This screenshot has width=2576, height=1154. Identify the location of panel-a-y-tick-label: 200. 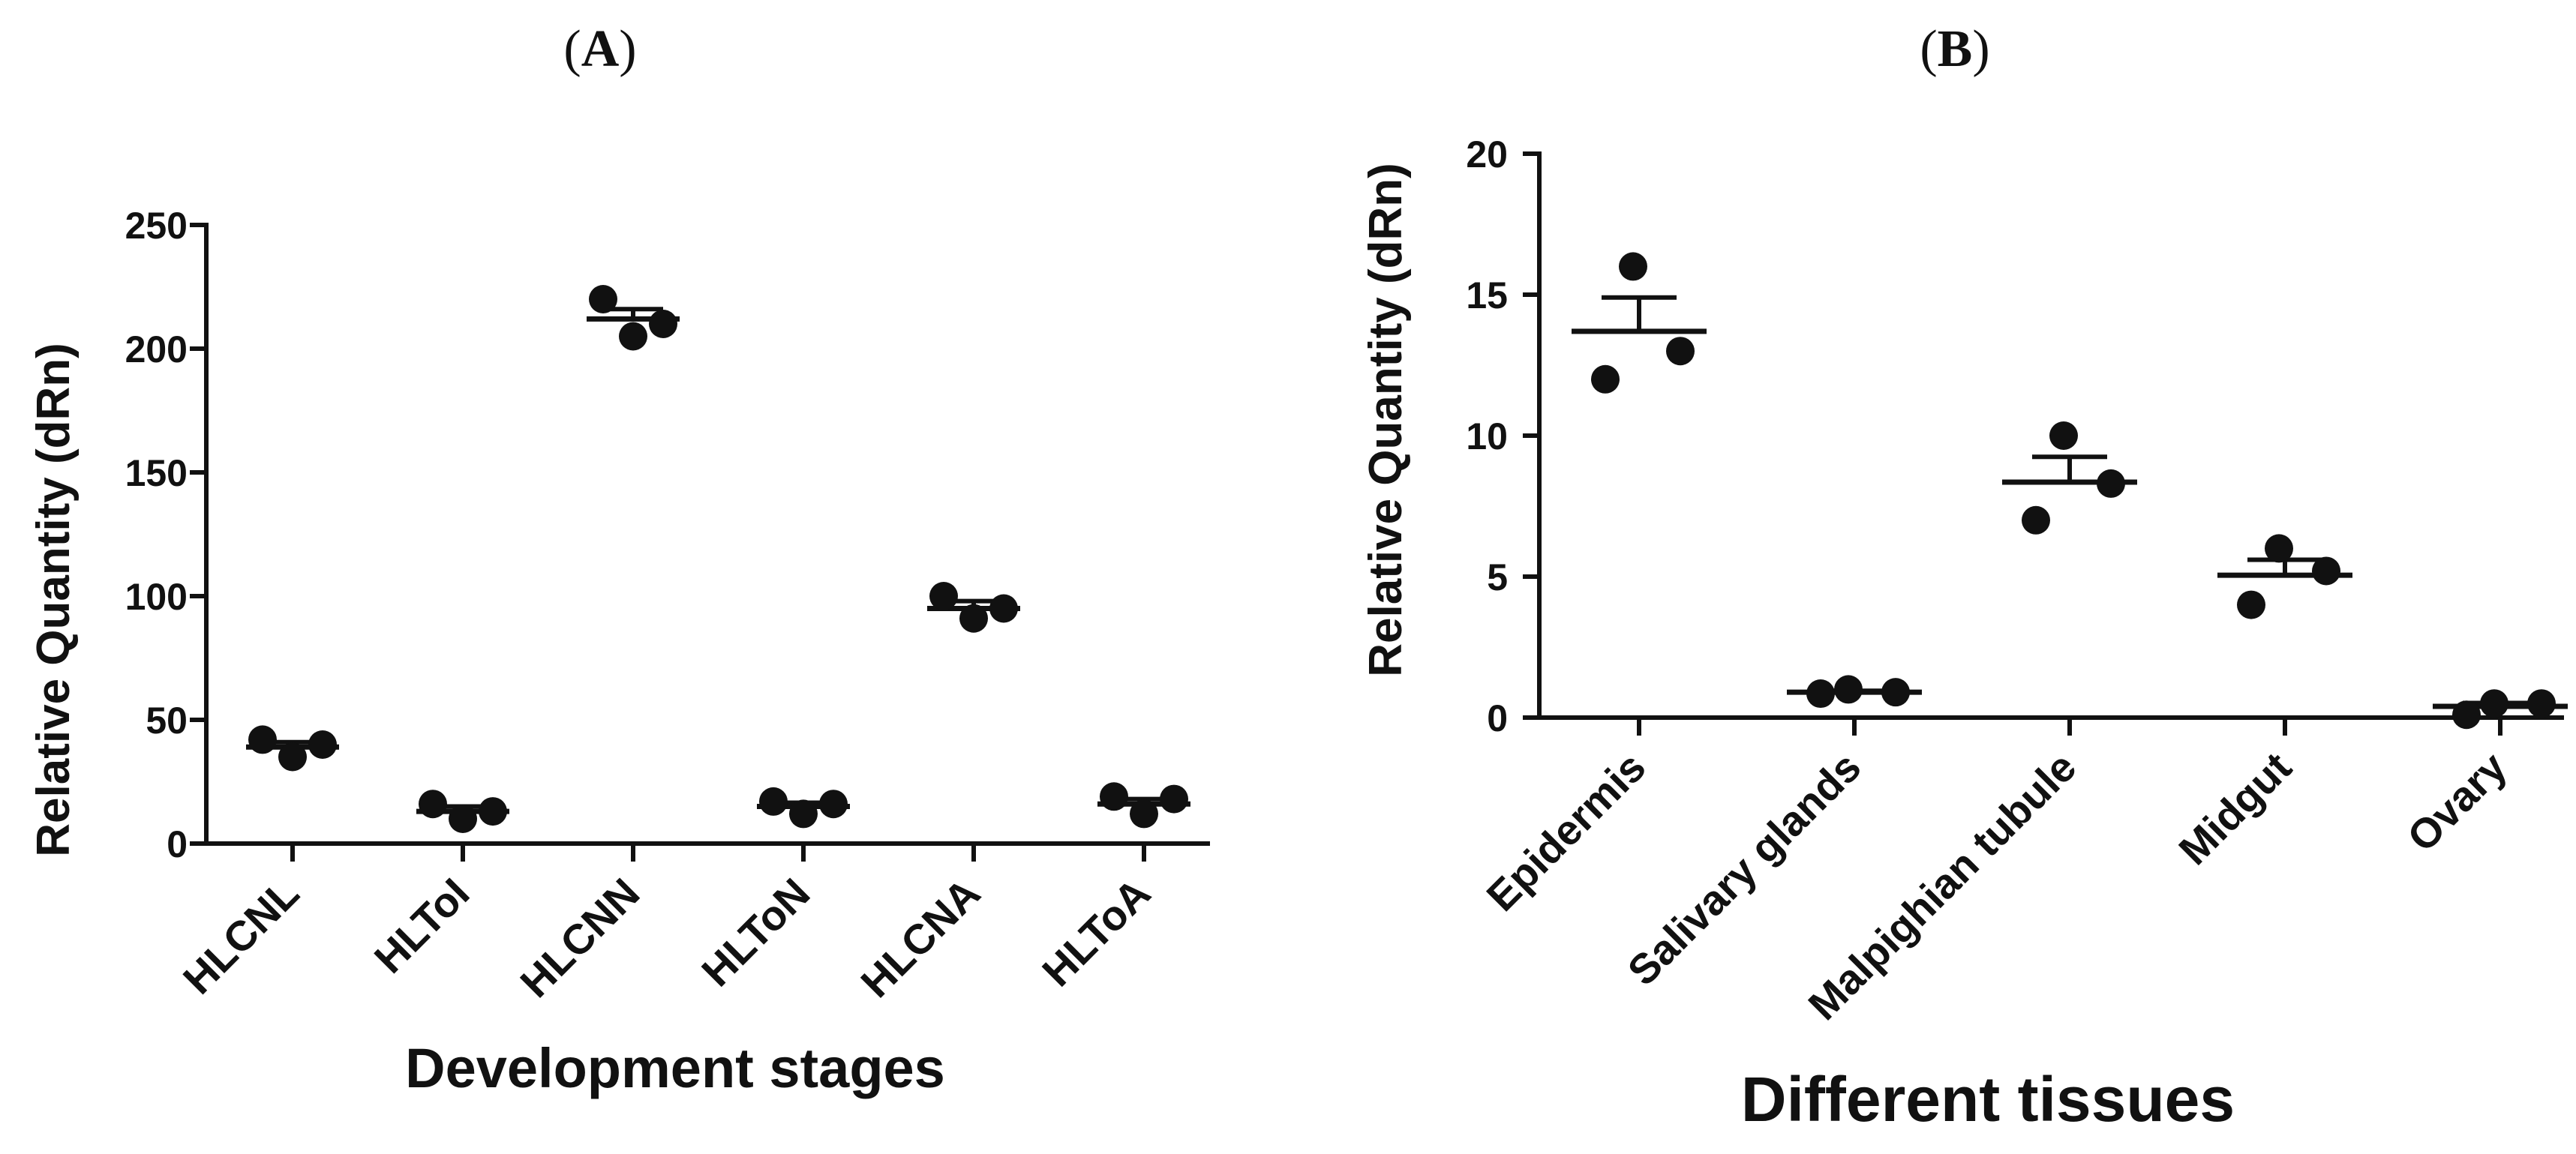
(156, 349).